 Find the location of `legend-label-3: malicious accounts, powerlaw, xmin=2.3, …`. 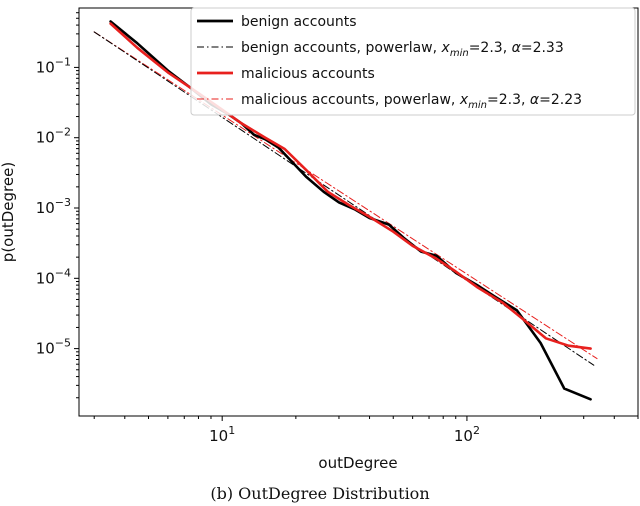

legend-label-3: malicious accounts, powerlaw, xmin=2.3, … is located at coordinates (411, 101).